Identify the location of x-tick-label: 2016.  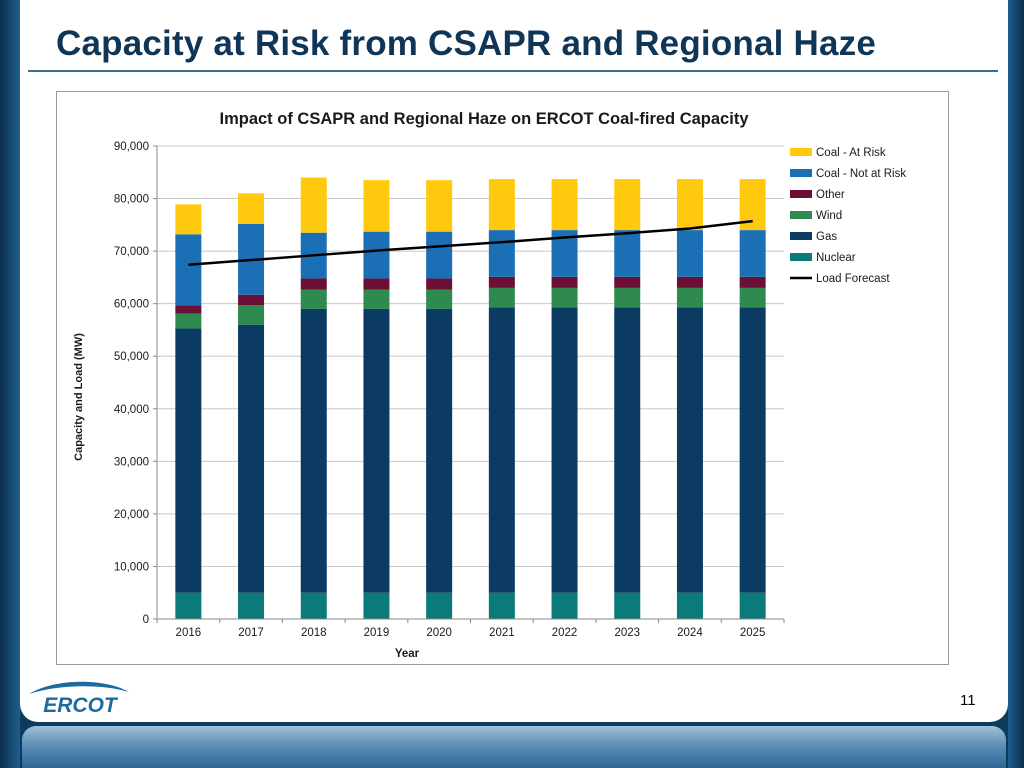
(189, 633).